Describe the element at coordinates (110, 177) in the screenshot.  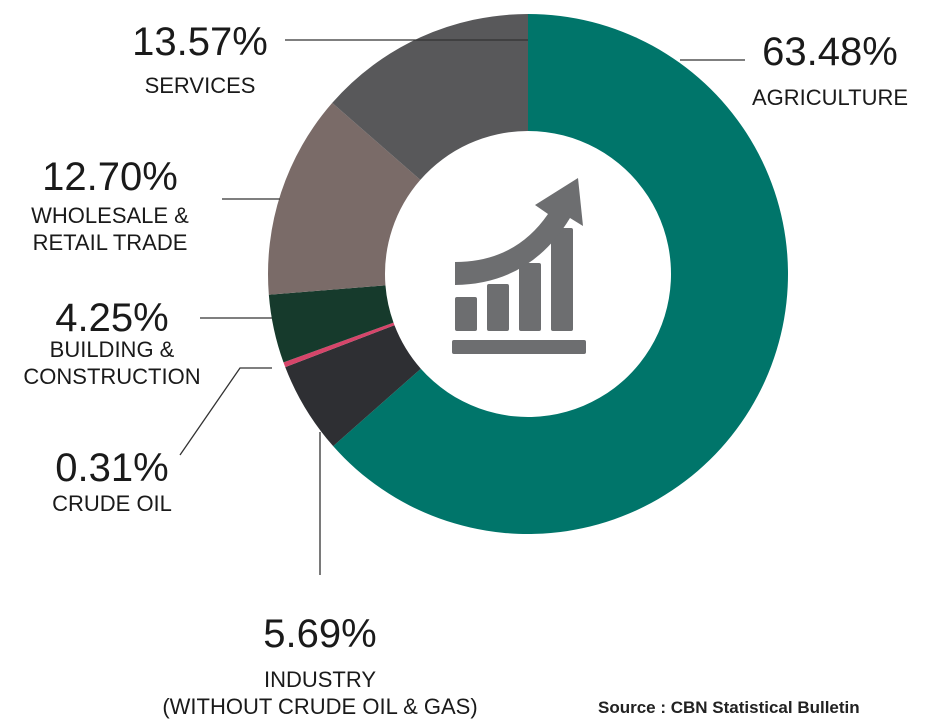
I see `value-label: 12.70%` at that location.